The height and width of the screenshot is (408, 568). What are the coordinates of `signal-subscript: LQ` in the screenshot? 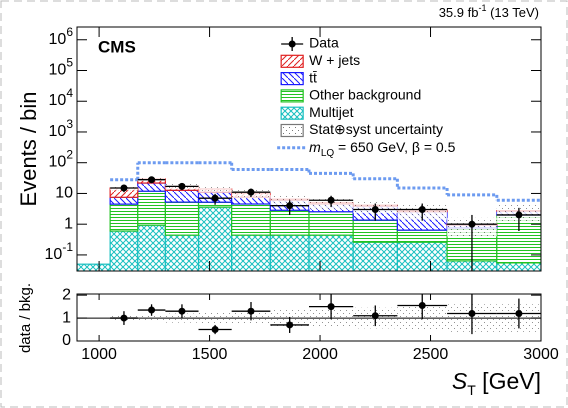 It's located at (328, 153).